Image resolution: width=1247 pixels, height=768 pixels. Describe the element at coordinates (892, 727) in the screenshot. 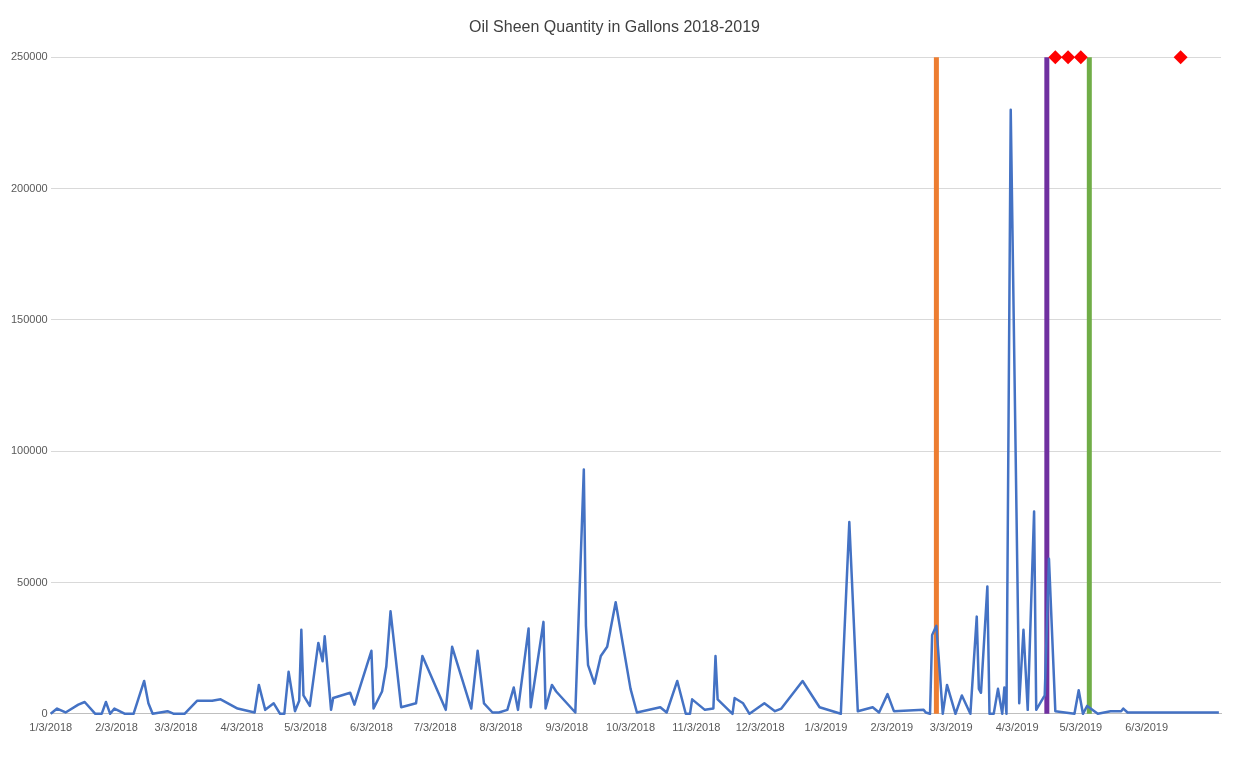

I see `x-tick-label: 2/3/2019` at that location.